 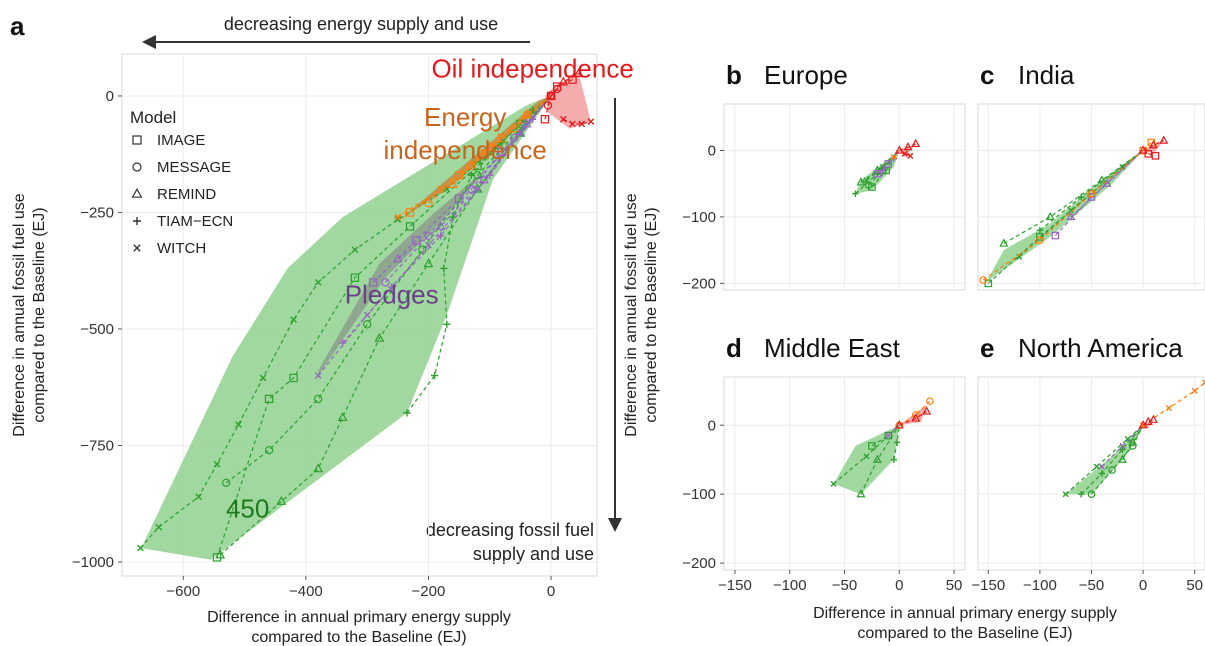 What do you see at coordinates (699, 563) in the screenshot?
I see `panel-d-ytick-label: −200` at bounding box center [699, 563].